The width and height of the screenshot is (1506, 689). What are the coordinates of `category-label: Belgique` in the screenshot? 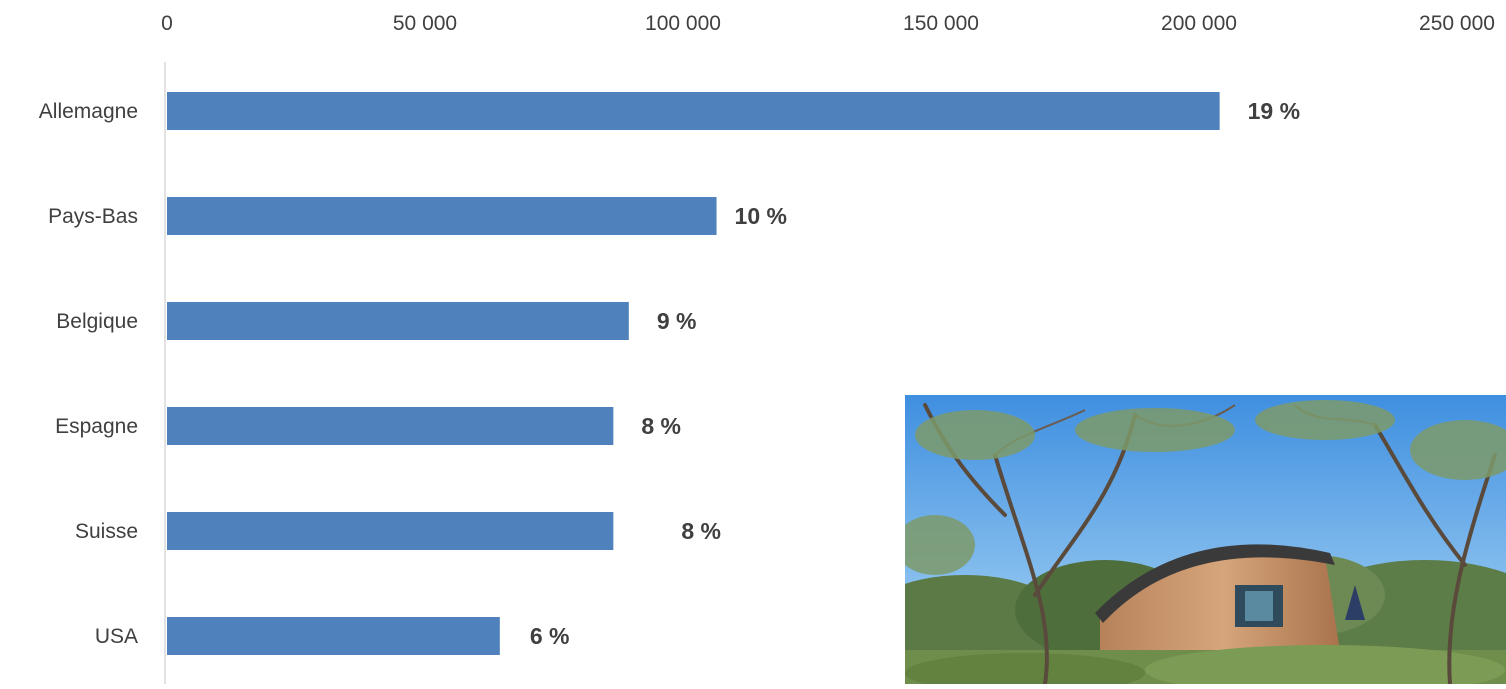 It's located at (97, 321).